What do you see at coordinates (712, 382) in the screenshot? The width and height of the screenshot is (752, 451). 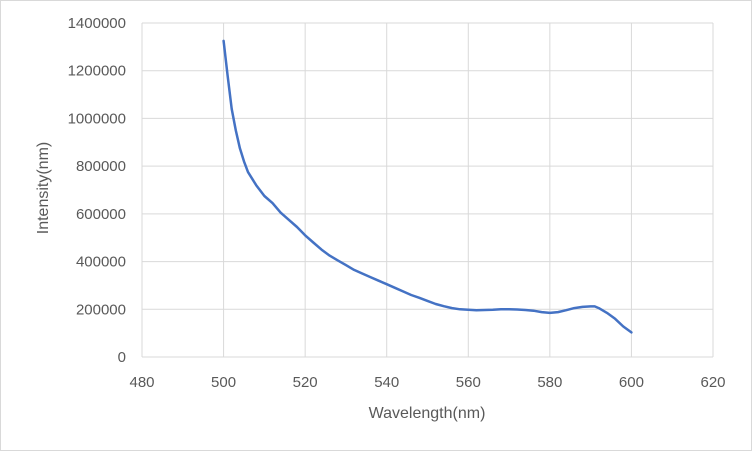 I see `x-tick-label: 620` at bounding box center [712, 382].